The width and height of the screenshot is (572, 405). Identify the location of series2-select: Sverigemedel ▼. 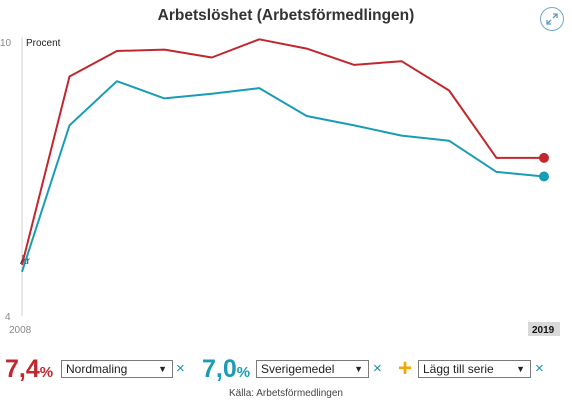
(312, 369).